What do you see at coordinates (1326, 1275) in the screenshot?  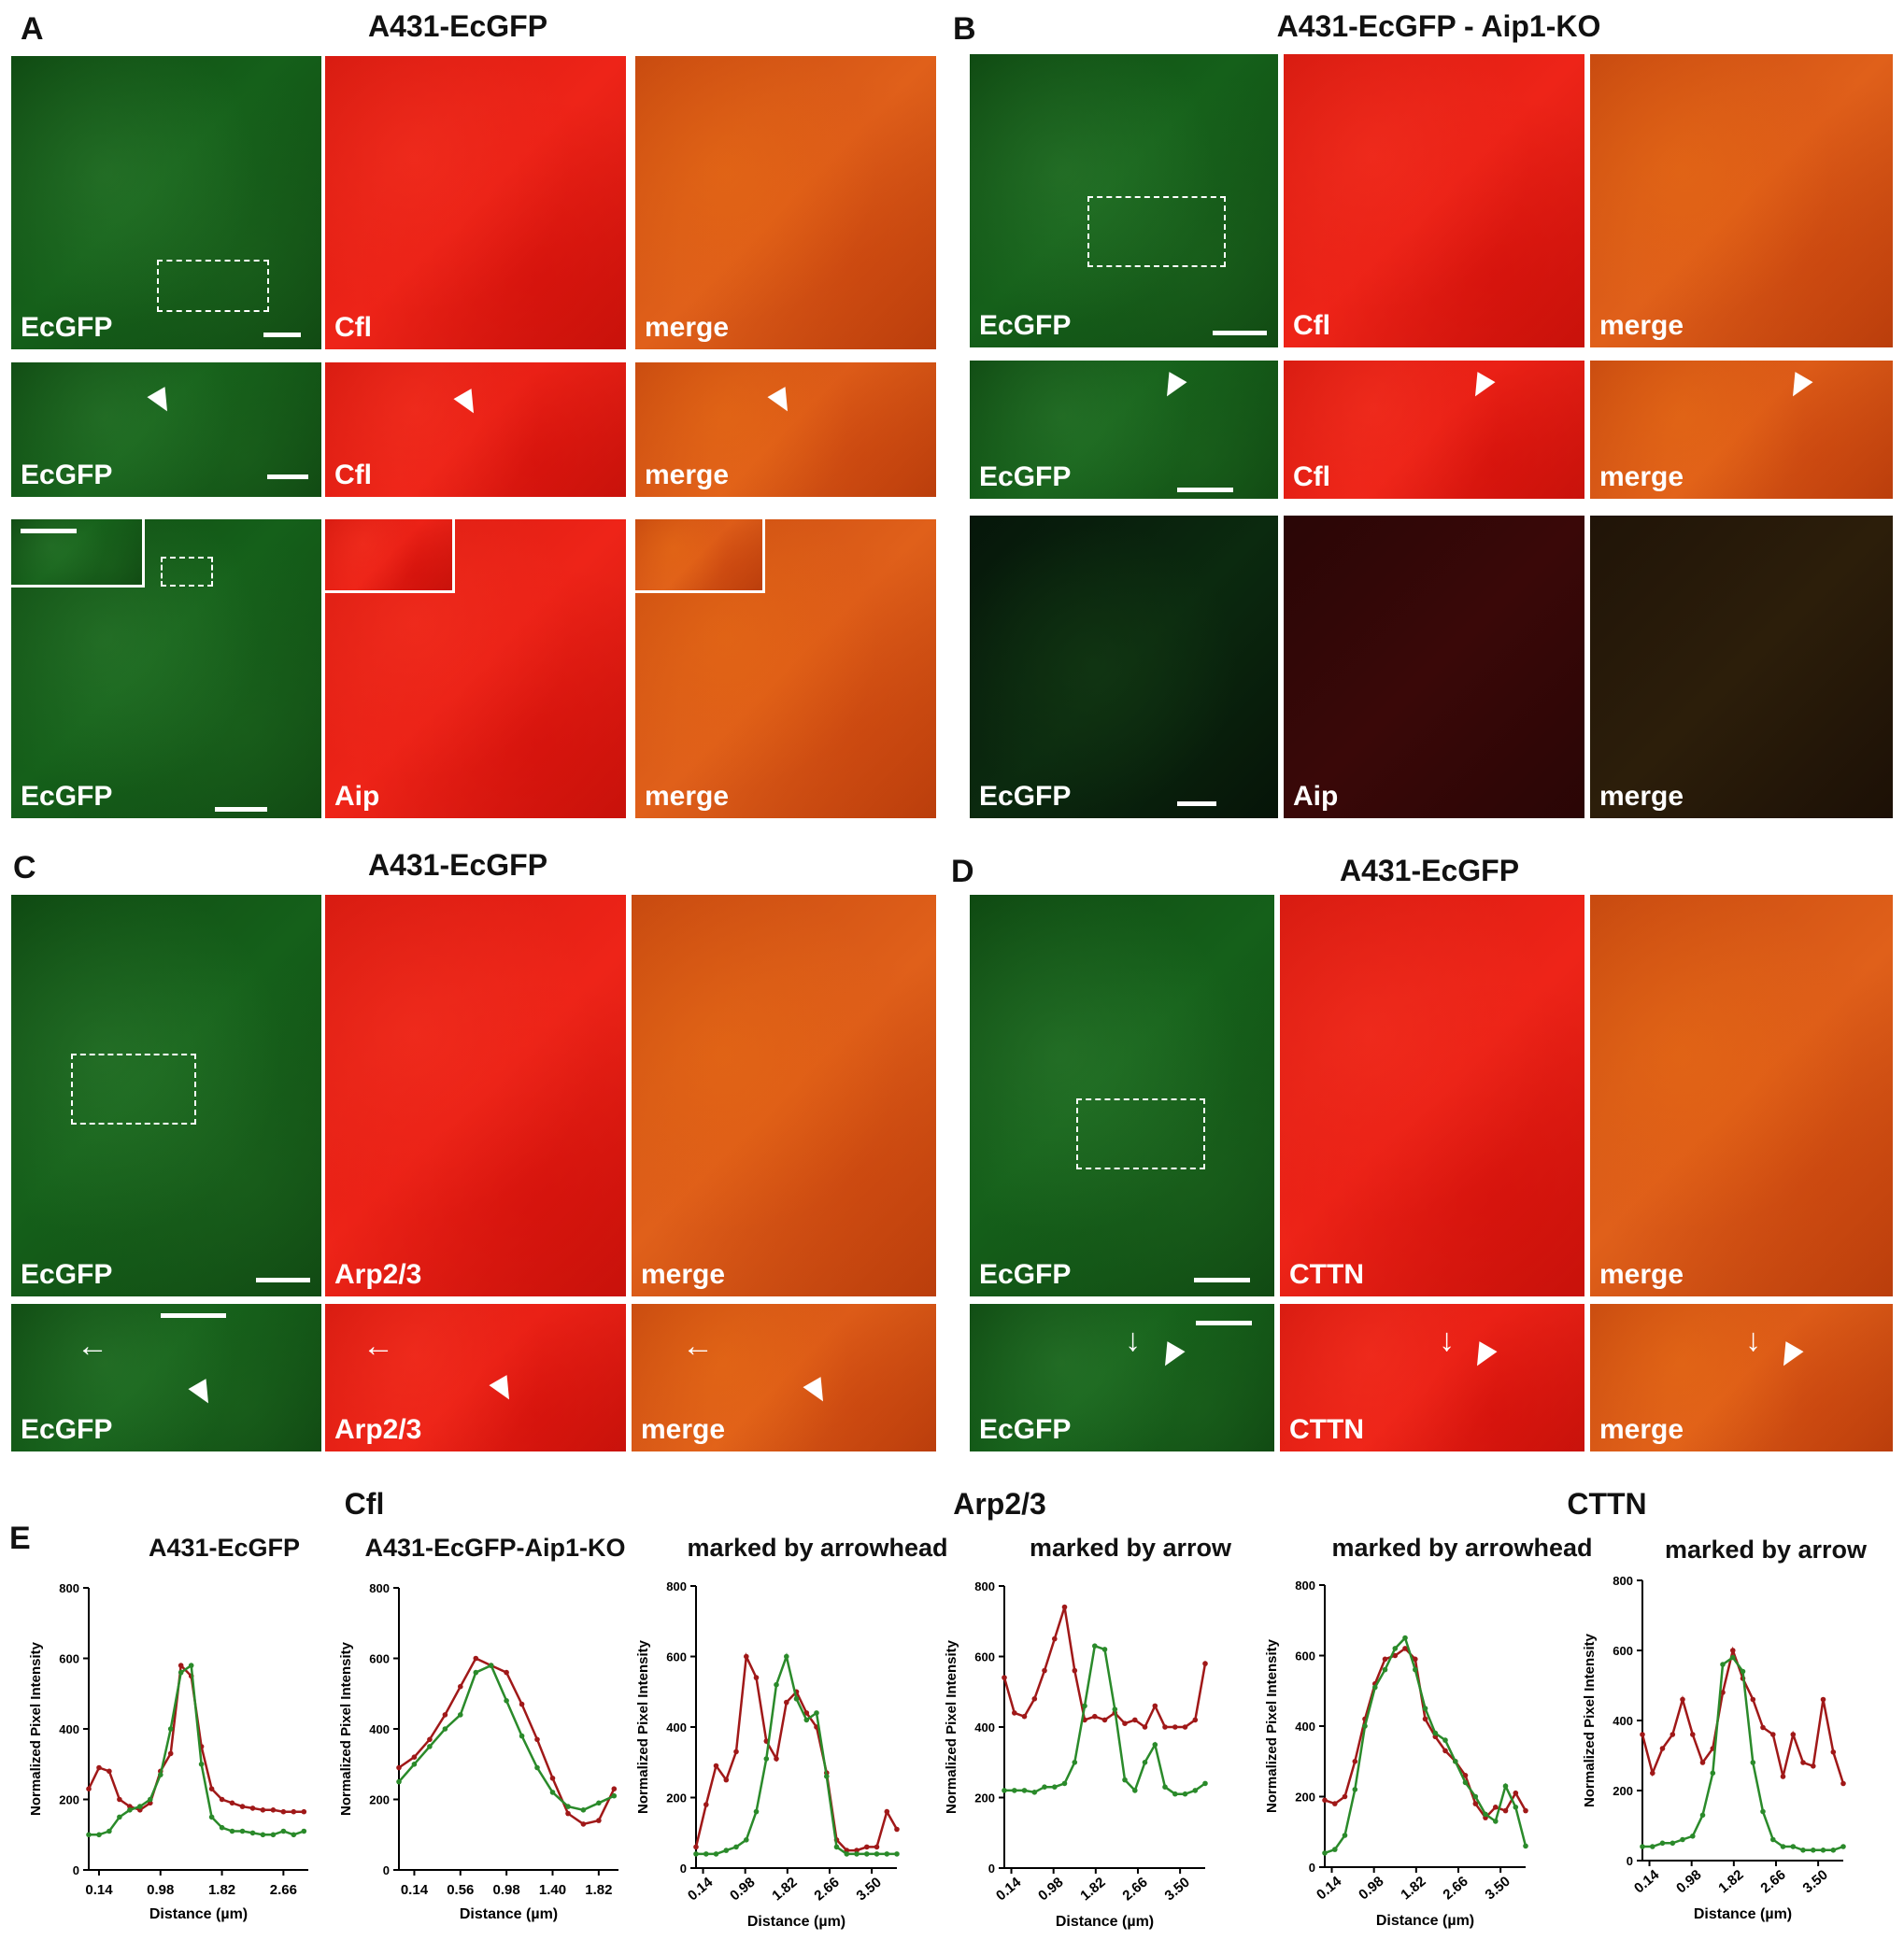 I see `channel-label: CTTN` at bounding box center [1326, 1275].